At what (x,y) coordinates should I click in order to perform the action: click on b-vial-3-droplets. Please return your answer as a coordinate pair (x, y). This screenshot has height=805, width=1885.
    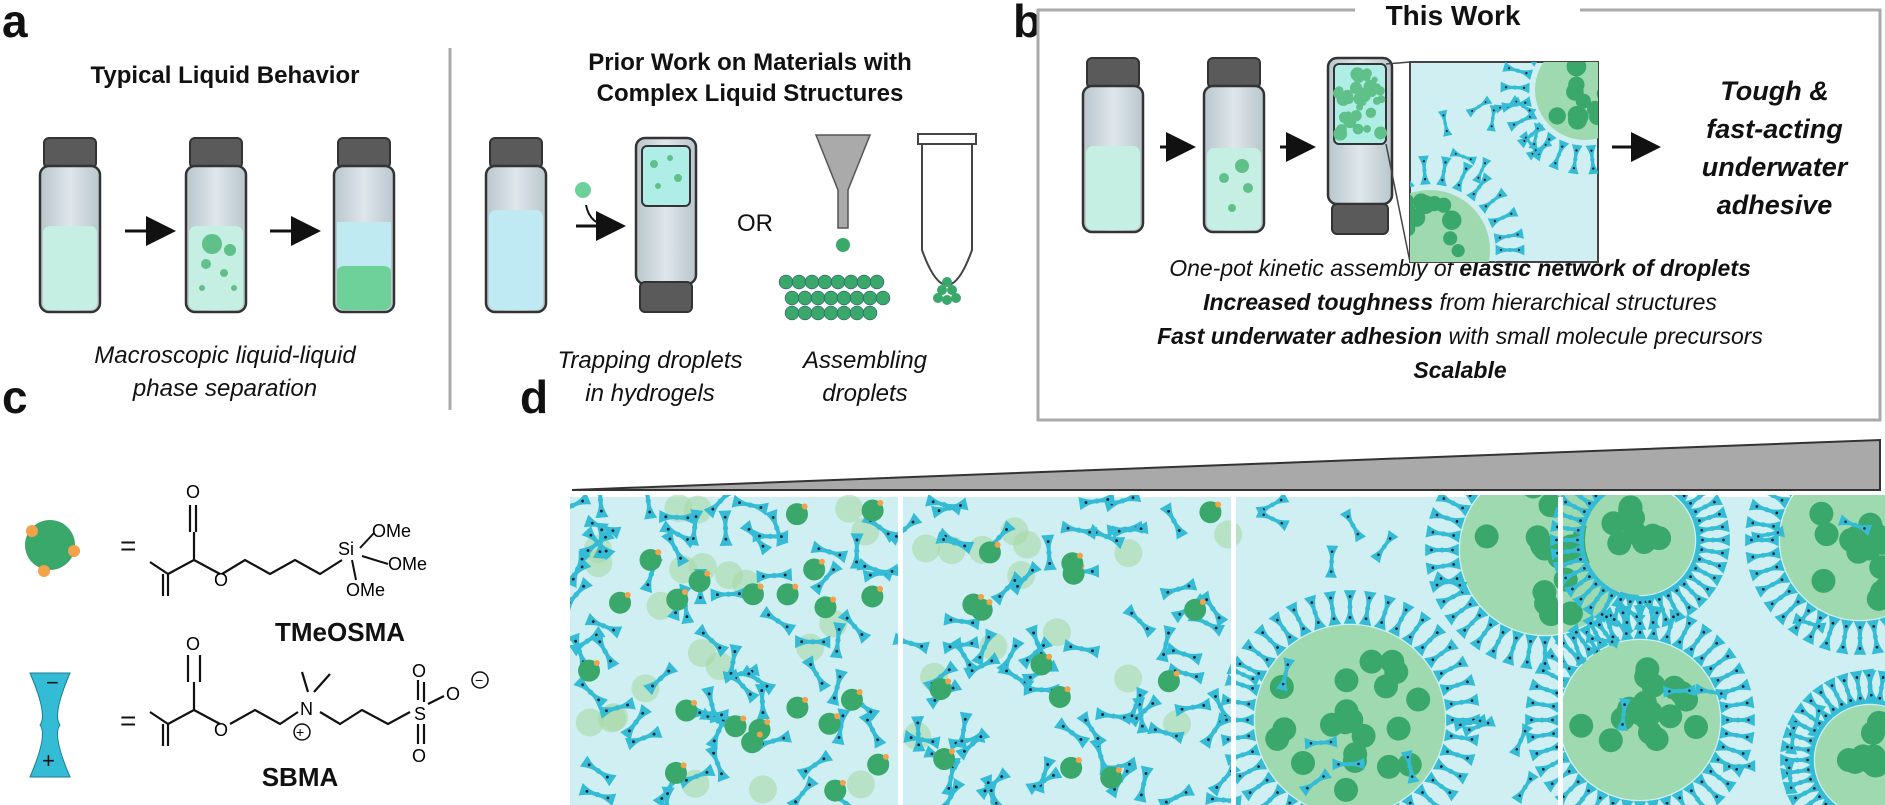
    Looking at the image, I should click on (1360, 104).